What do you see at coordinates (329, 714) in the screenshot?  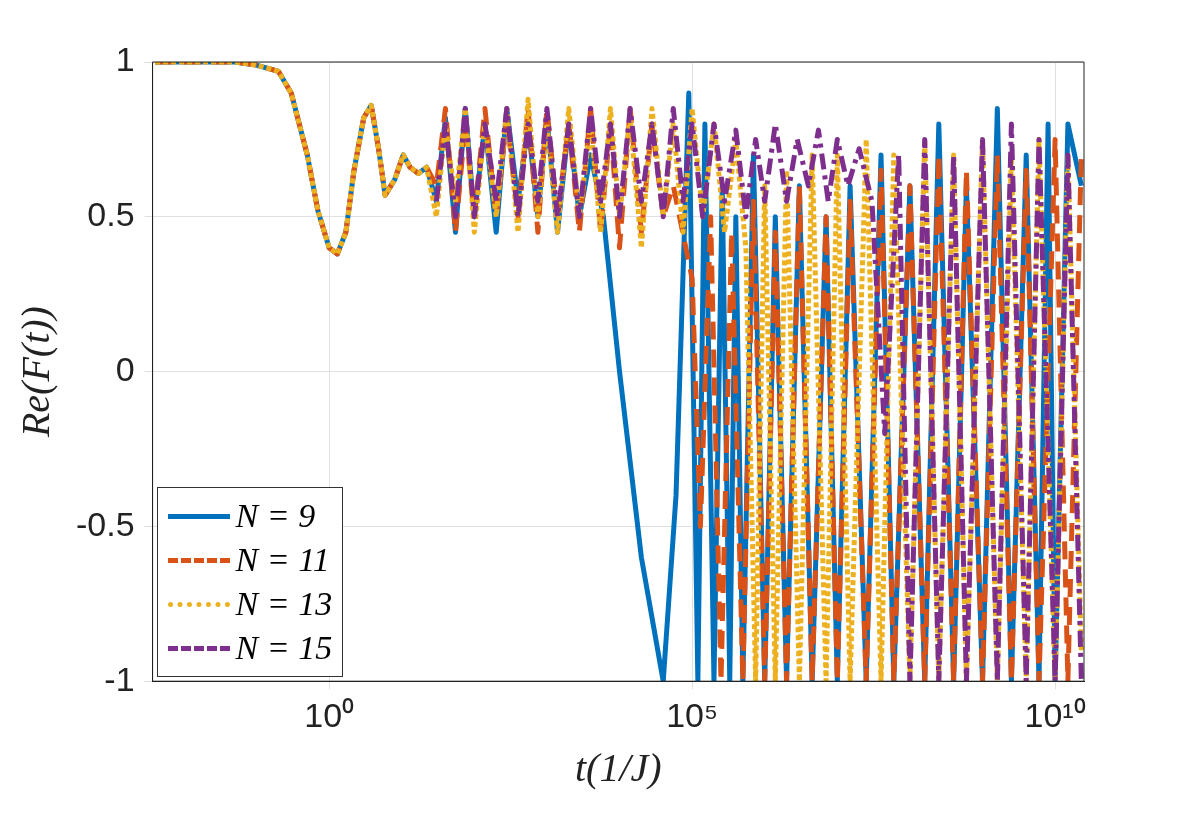 I see `x-tick-label: 10⁰` at bounding box center [329, 714].